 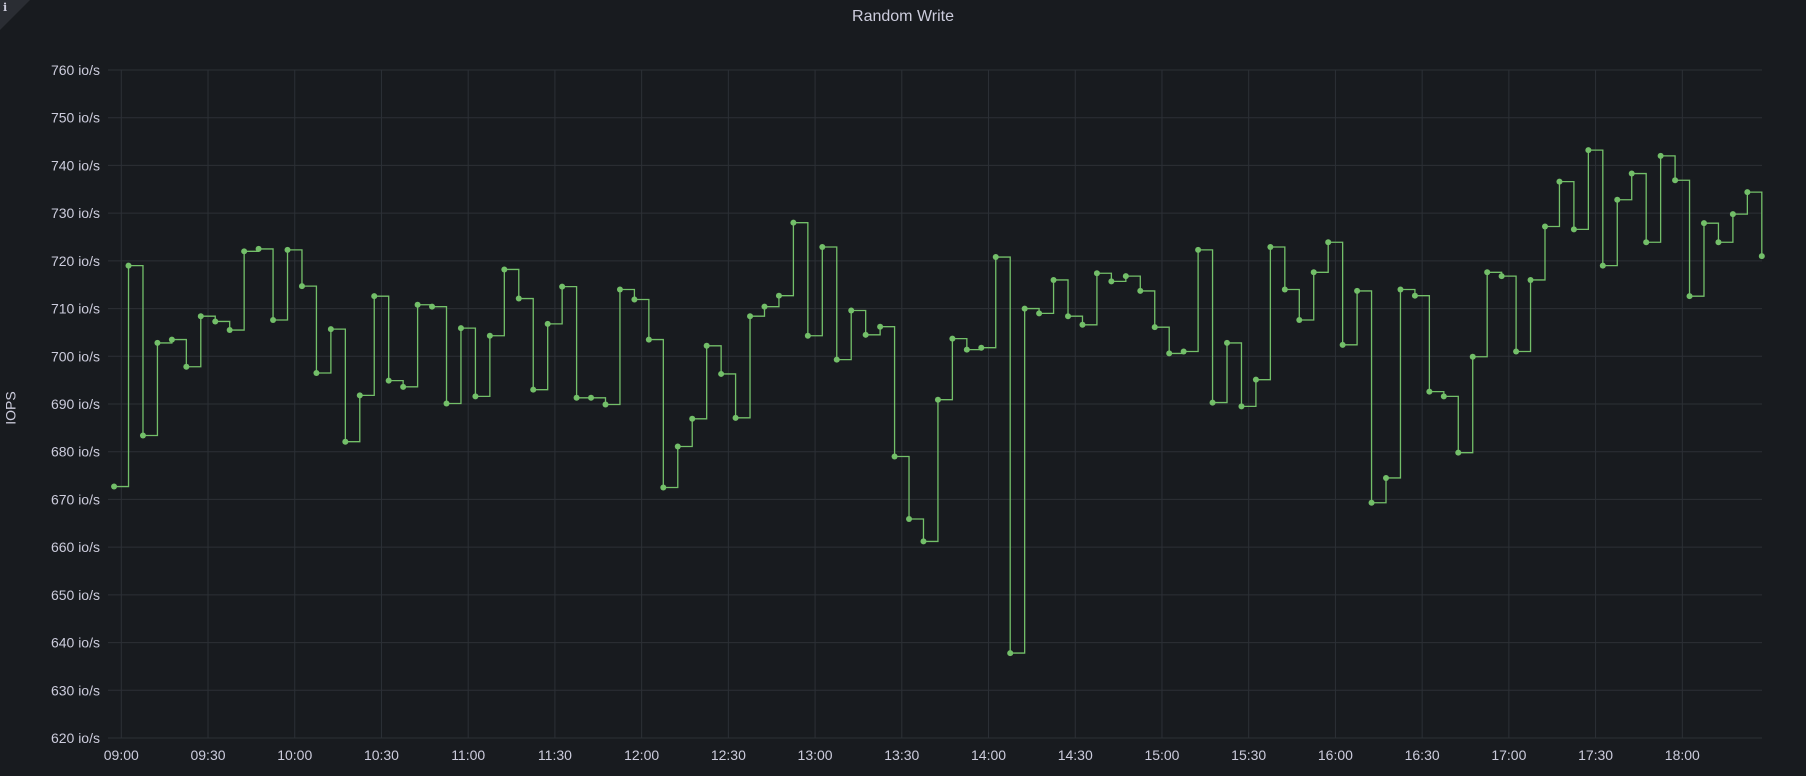 I want to click on panel-info-corner, so click(x=15, y=15).